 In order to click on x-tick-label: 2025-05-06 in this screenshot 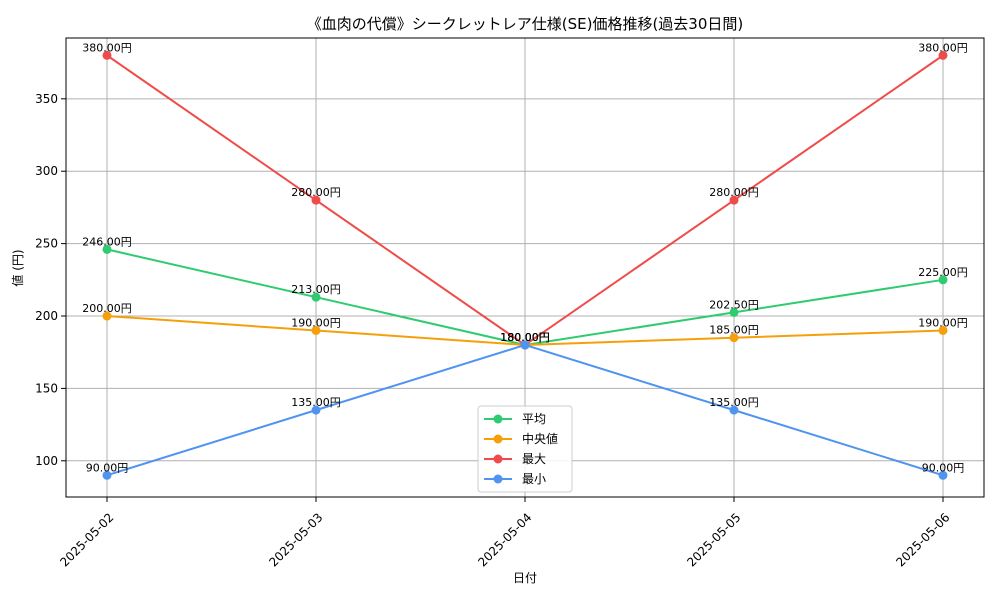, I will do `click(922, 539)`.